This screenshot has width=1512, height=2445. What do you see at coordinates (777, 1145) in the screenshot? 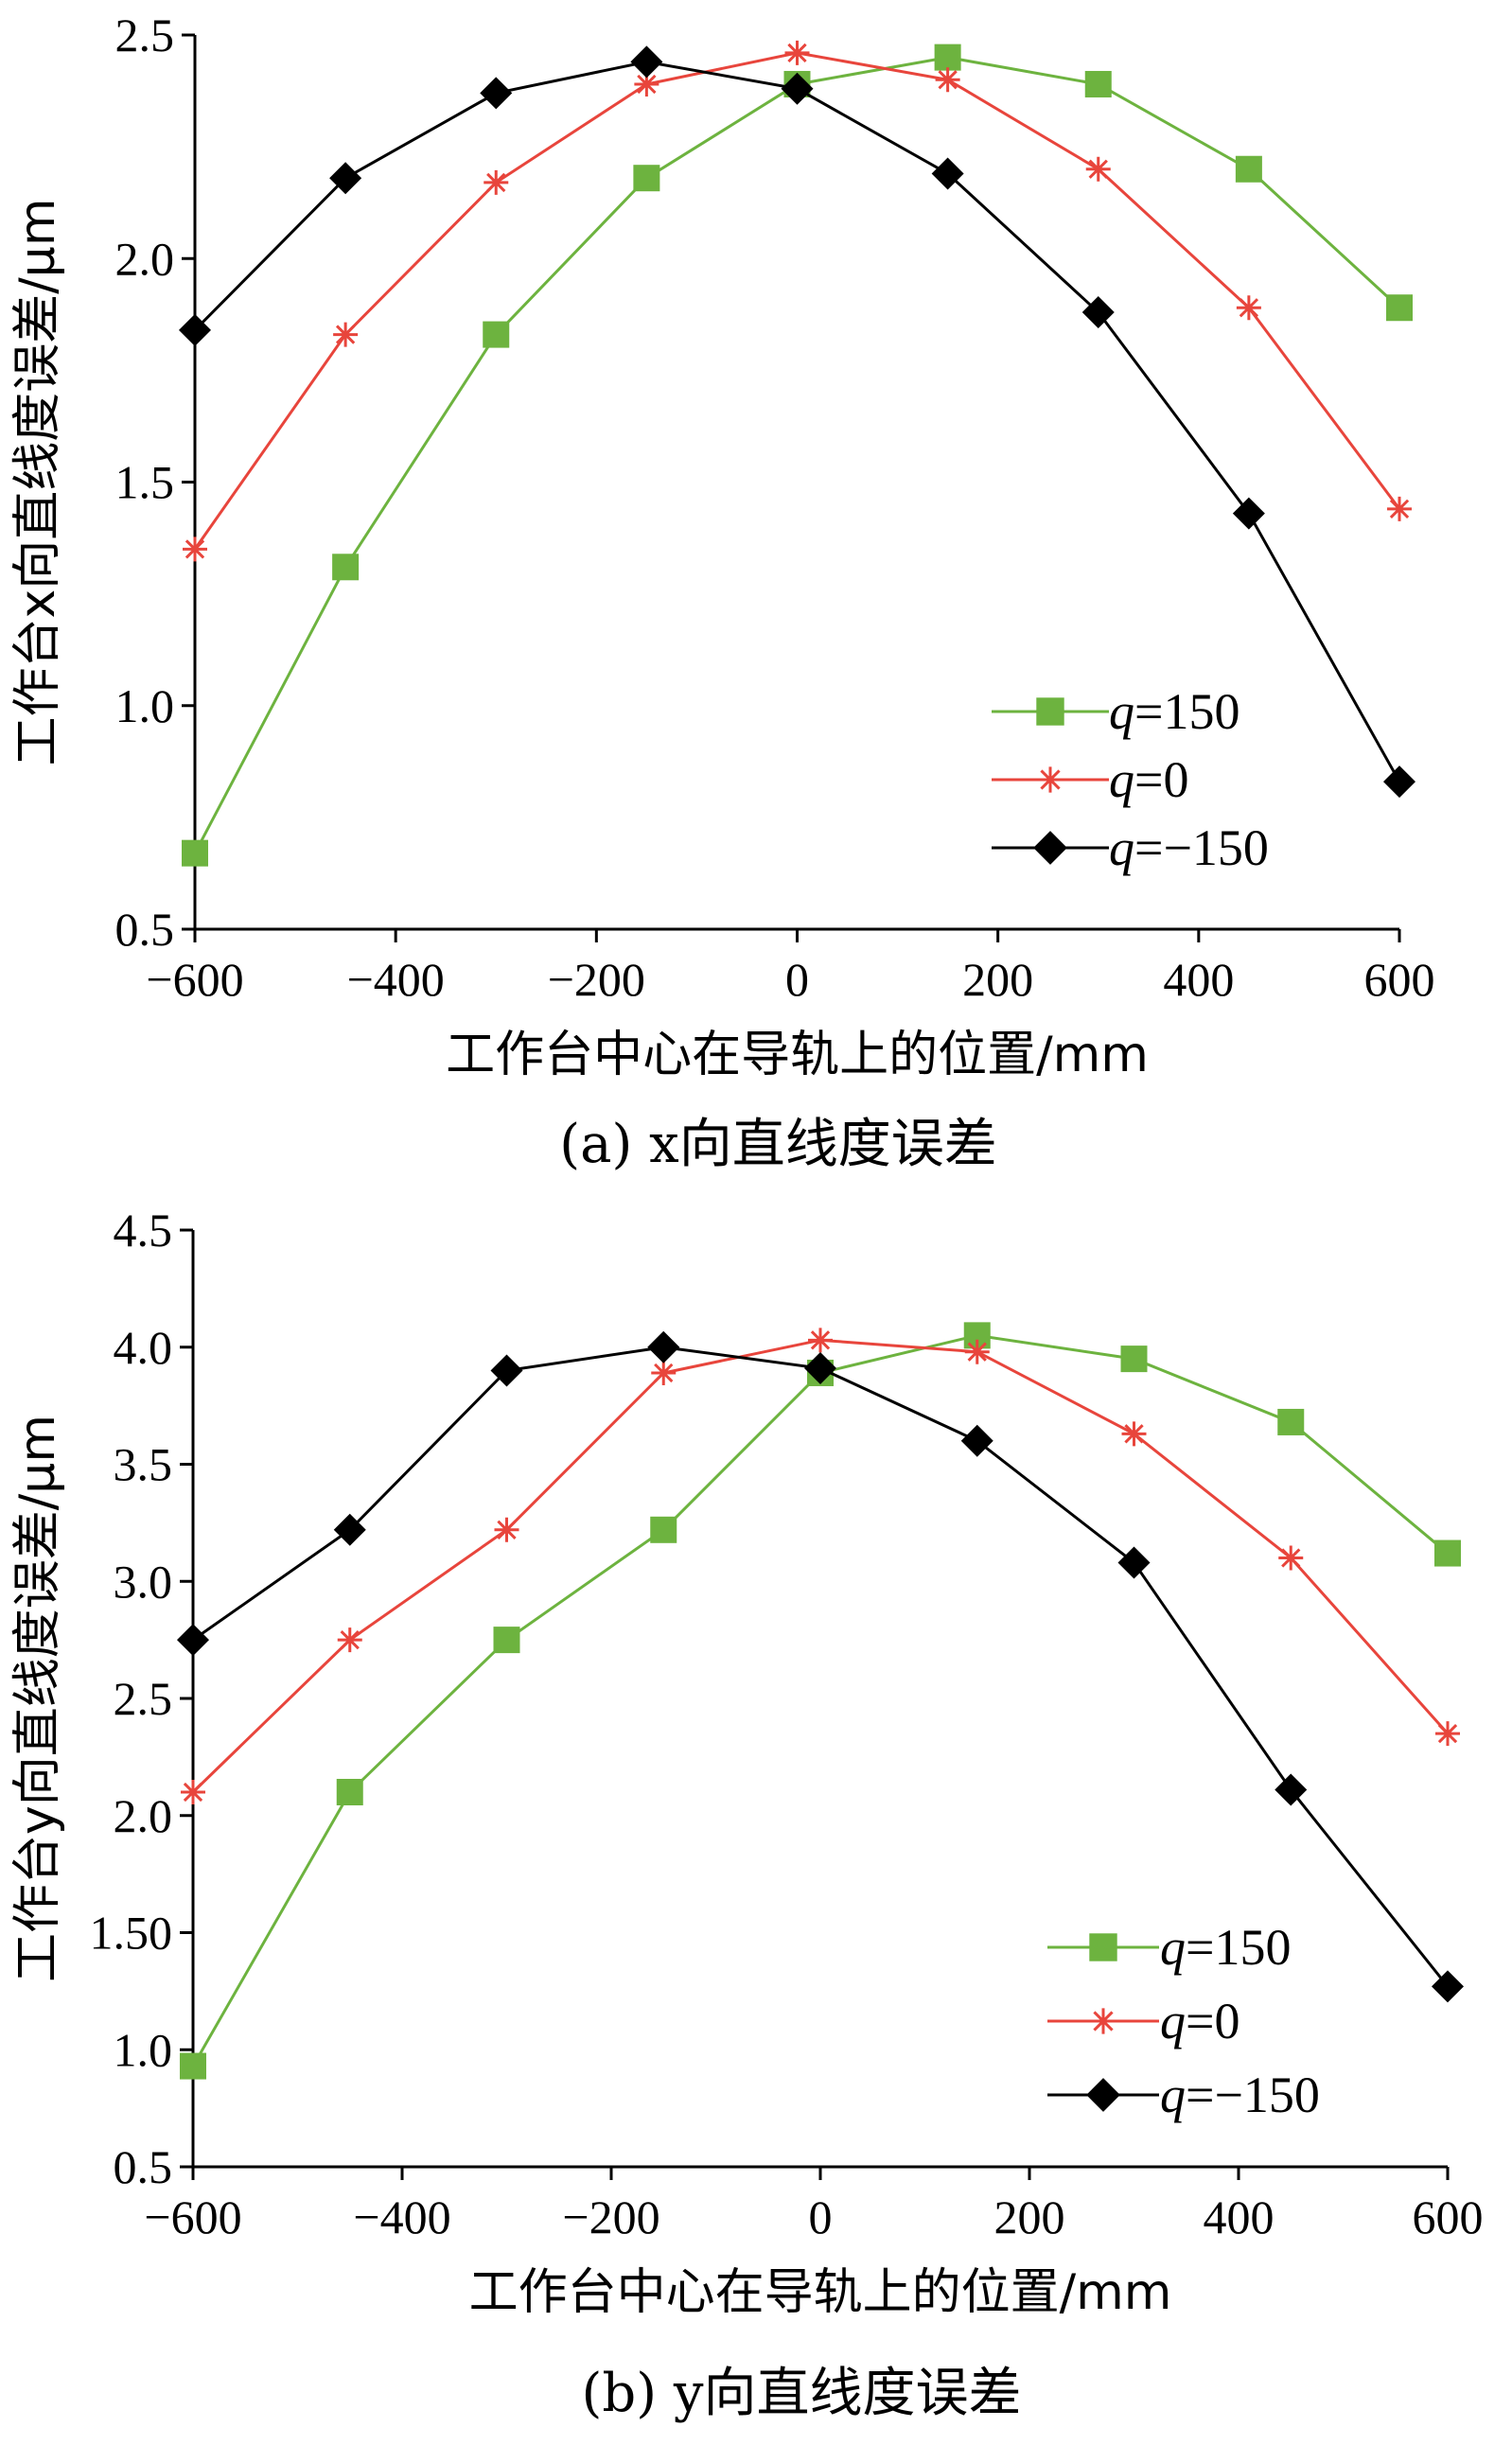
I see `figure-caption: (a) x向直线度误差` at bounding box center [777, 1145].